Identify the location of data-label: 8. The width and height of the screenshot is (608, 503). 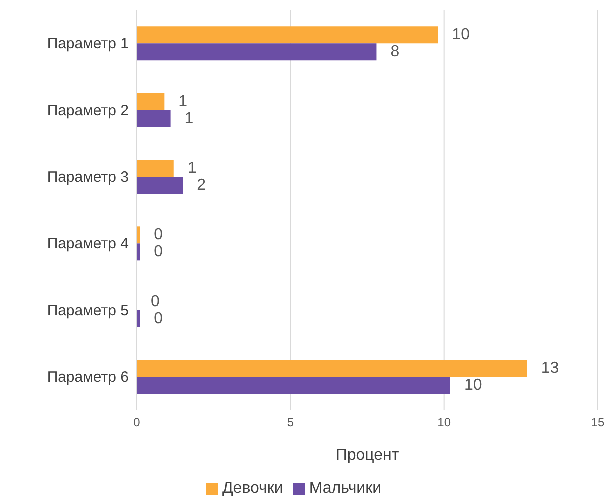
(395, 52).